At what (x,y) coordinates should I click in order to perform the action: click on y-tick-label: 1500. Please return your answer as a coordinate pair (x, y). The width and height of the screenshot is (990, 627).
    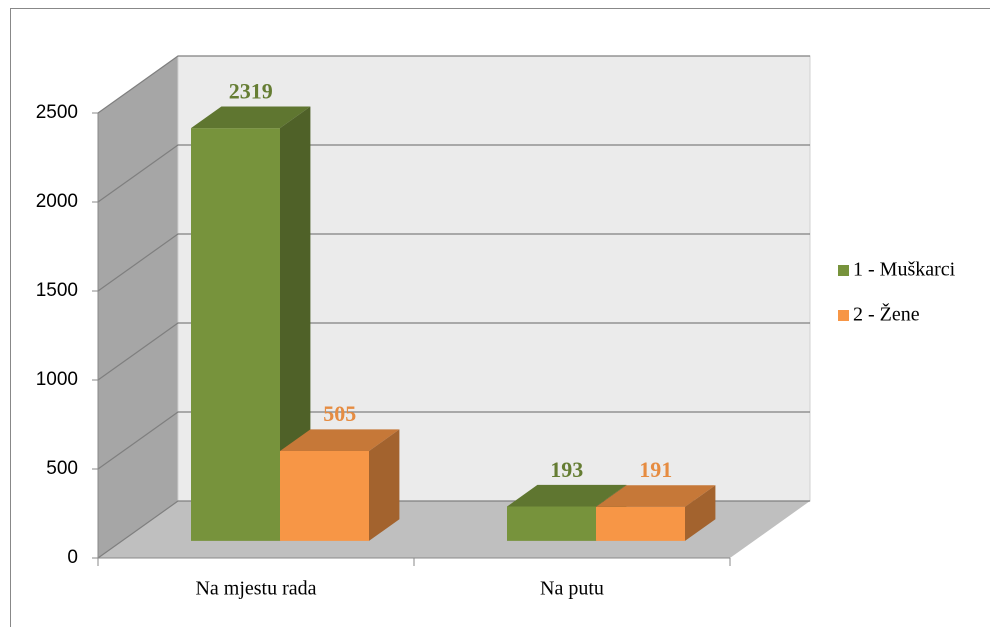
    Looking at the image, I should click on (57, 290).